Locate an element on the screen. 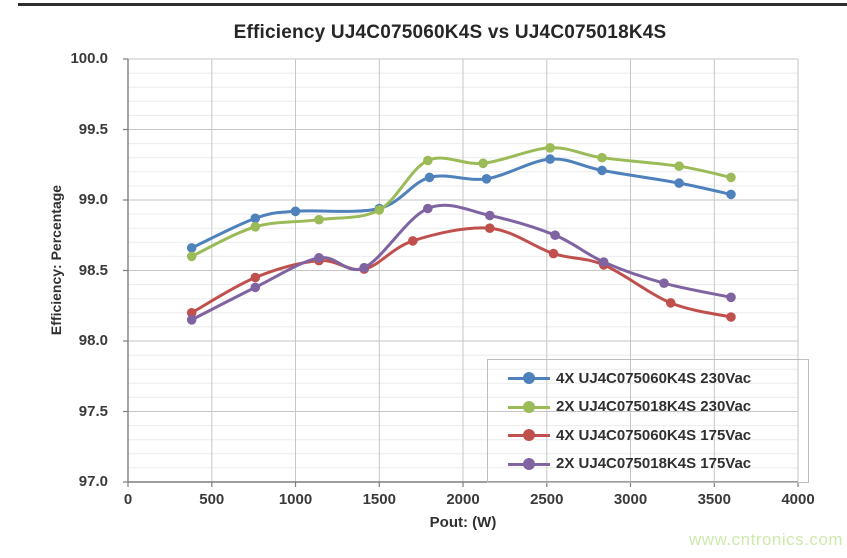 The height and width of the screenshot is (558, 847). x-tick-label: 500 is located at coordinates (212, 499).